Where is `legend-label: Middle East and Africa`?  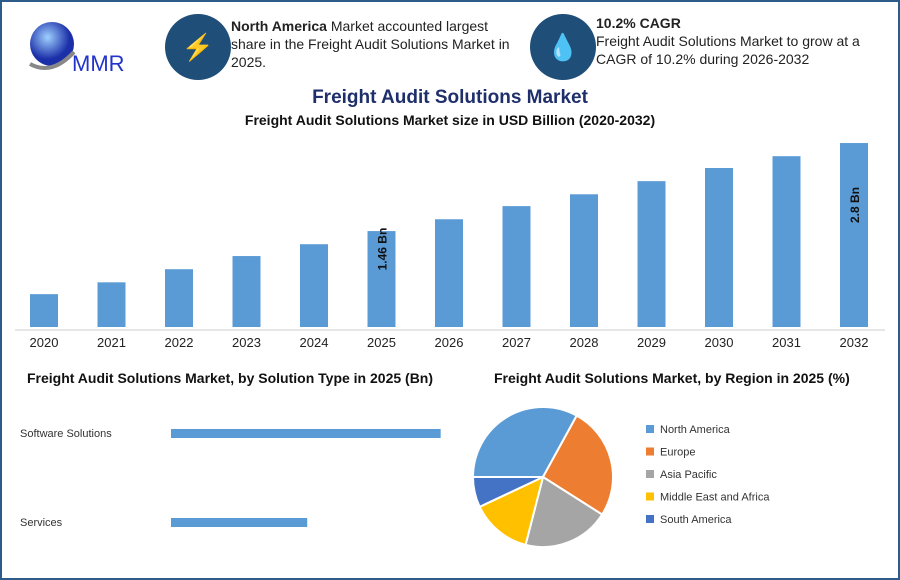
legend-label: Middle East and Africa is located at coordinates (715, 498).